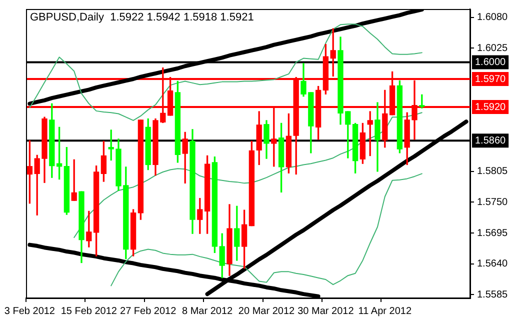  Describe the element at coordinates (208, 311) in the screenshot. I see `x-tick-label: 8 Mar 2012` at that location.